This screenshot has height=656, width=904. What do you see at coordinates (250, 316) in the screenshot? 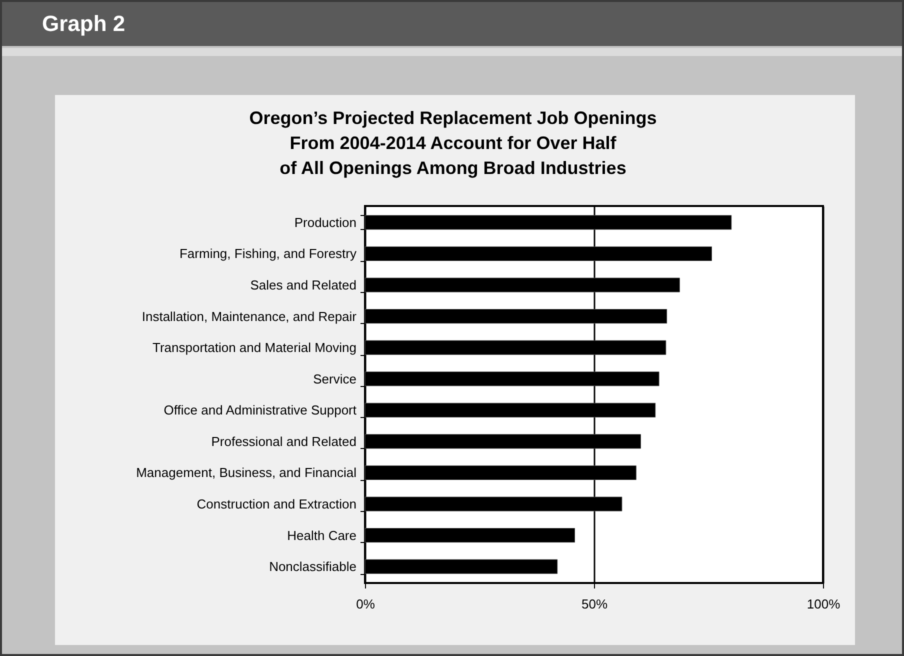
I see `y-tick-label: Installation, Maintenance, and Repair` at bounding box center [250, 316].